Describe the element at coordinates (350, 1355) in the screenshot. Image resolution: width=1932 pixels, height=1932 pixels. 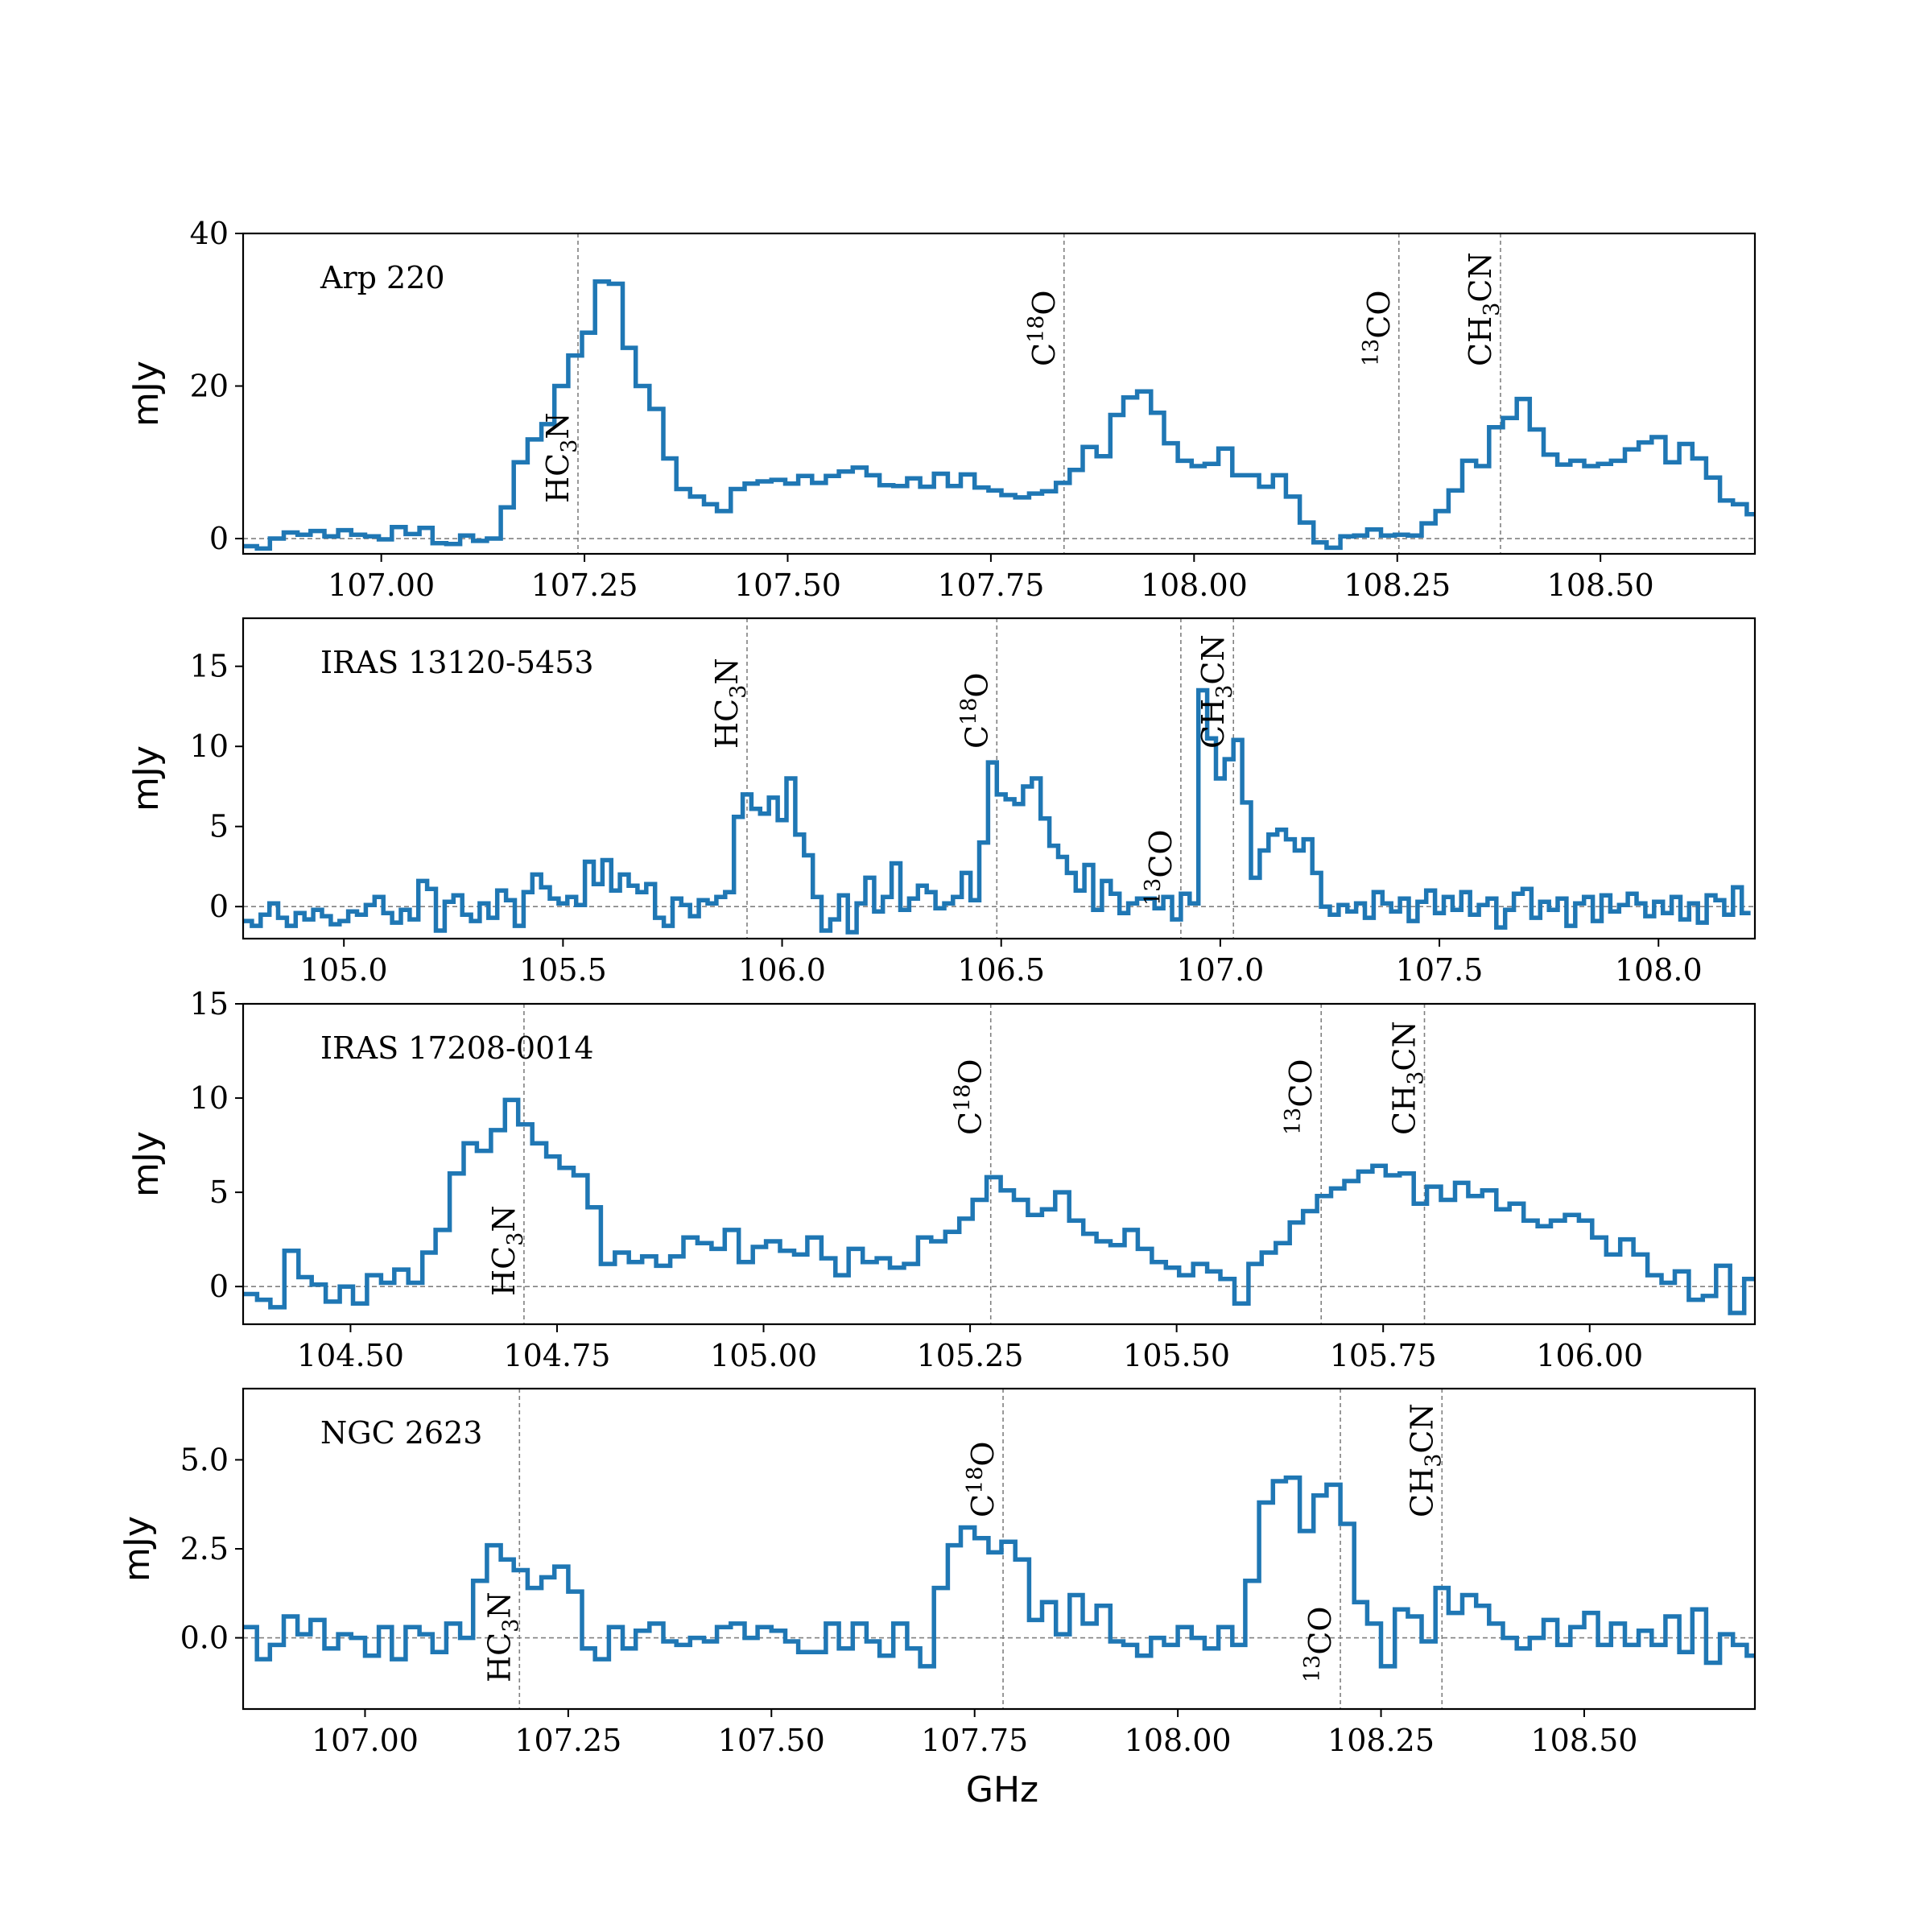
I see `x-tick-label: 104.50` at that location.